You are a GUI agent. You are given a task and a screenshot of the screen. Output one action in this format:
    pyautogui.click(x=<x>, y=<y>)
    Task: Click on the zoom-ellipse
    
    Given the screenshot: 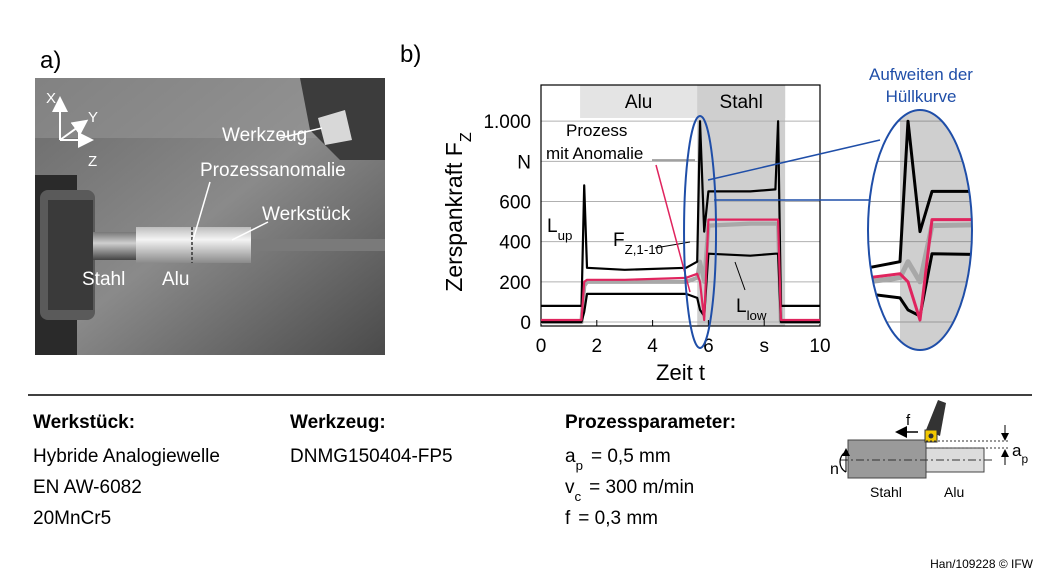 What is the action you would take?
    pyautogui.click(x=920, y=230)
    